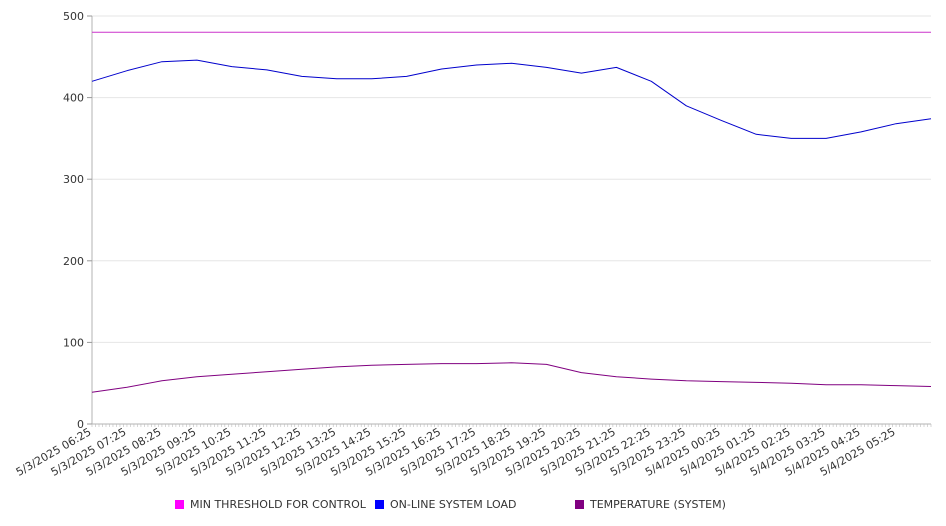  Describe the element at coordinates (77, 220) in the screenshot. I see `y-axis-ticks: 0 100 200 300 400 500` at that location.